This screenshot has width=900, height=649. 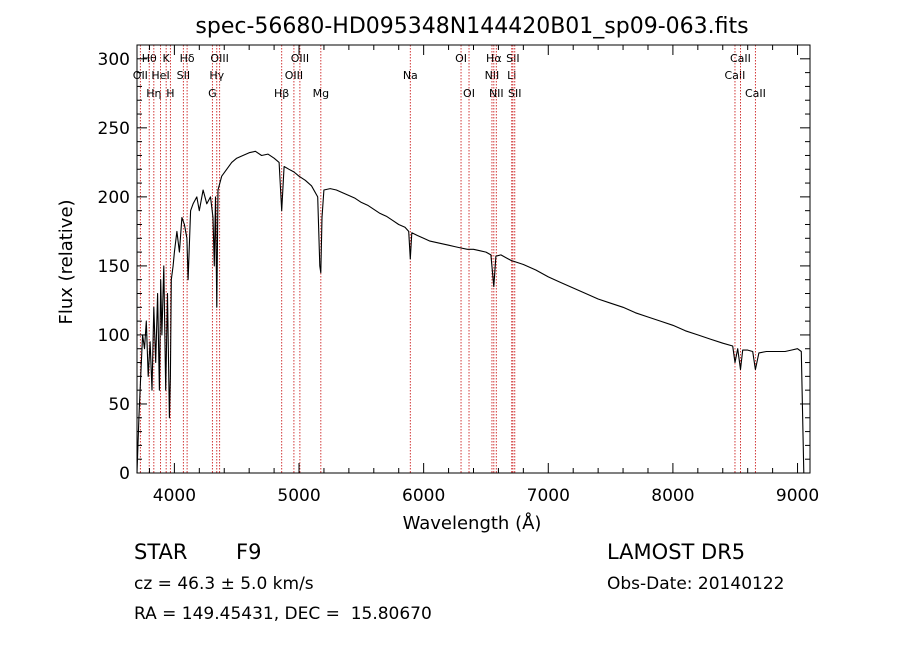 What do you see at coordinates (187, 58) in the screenshot?
I see `line-label: Hδ` at bounding box center [187, 58].